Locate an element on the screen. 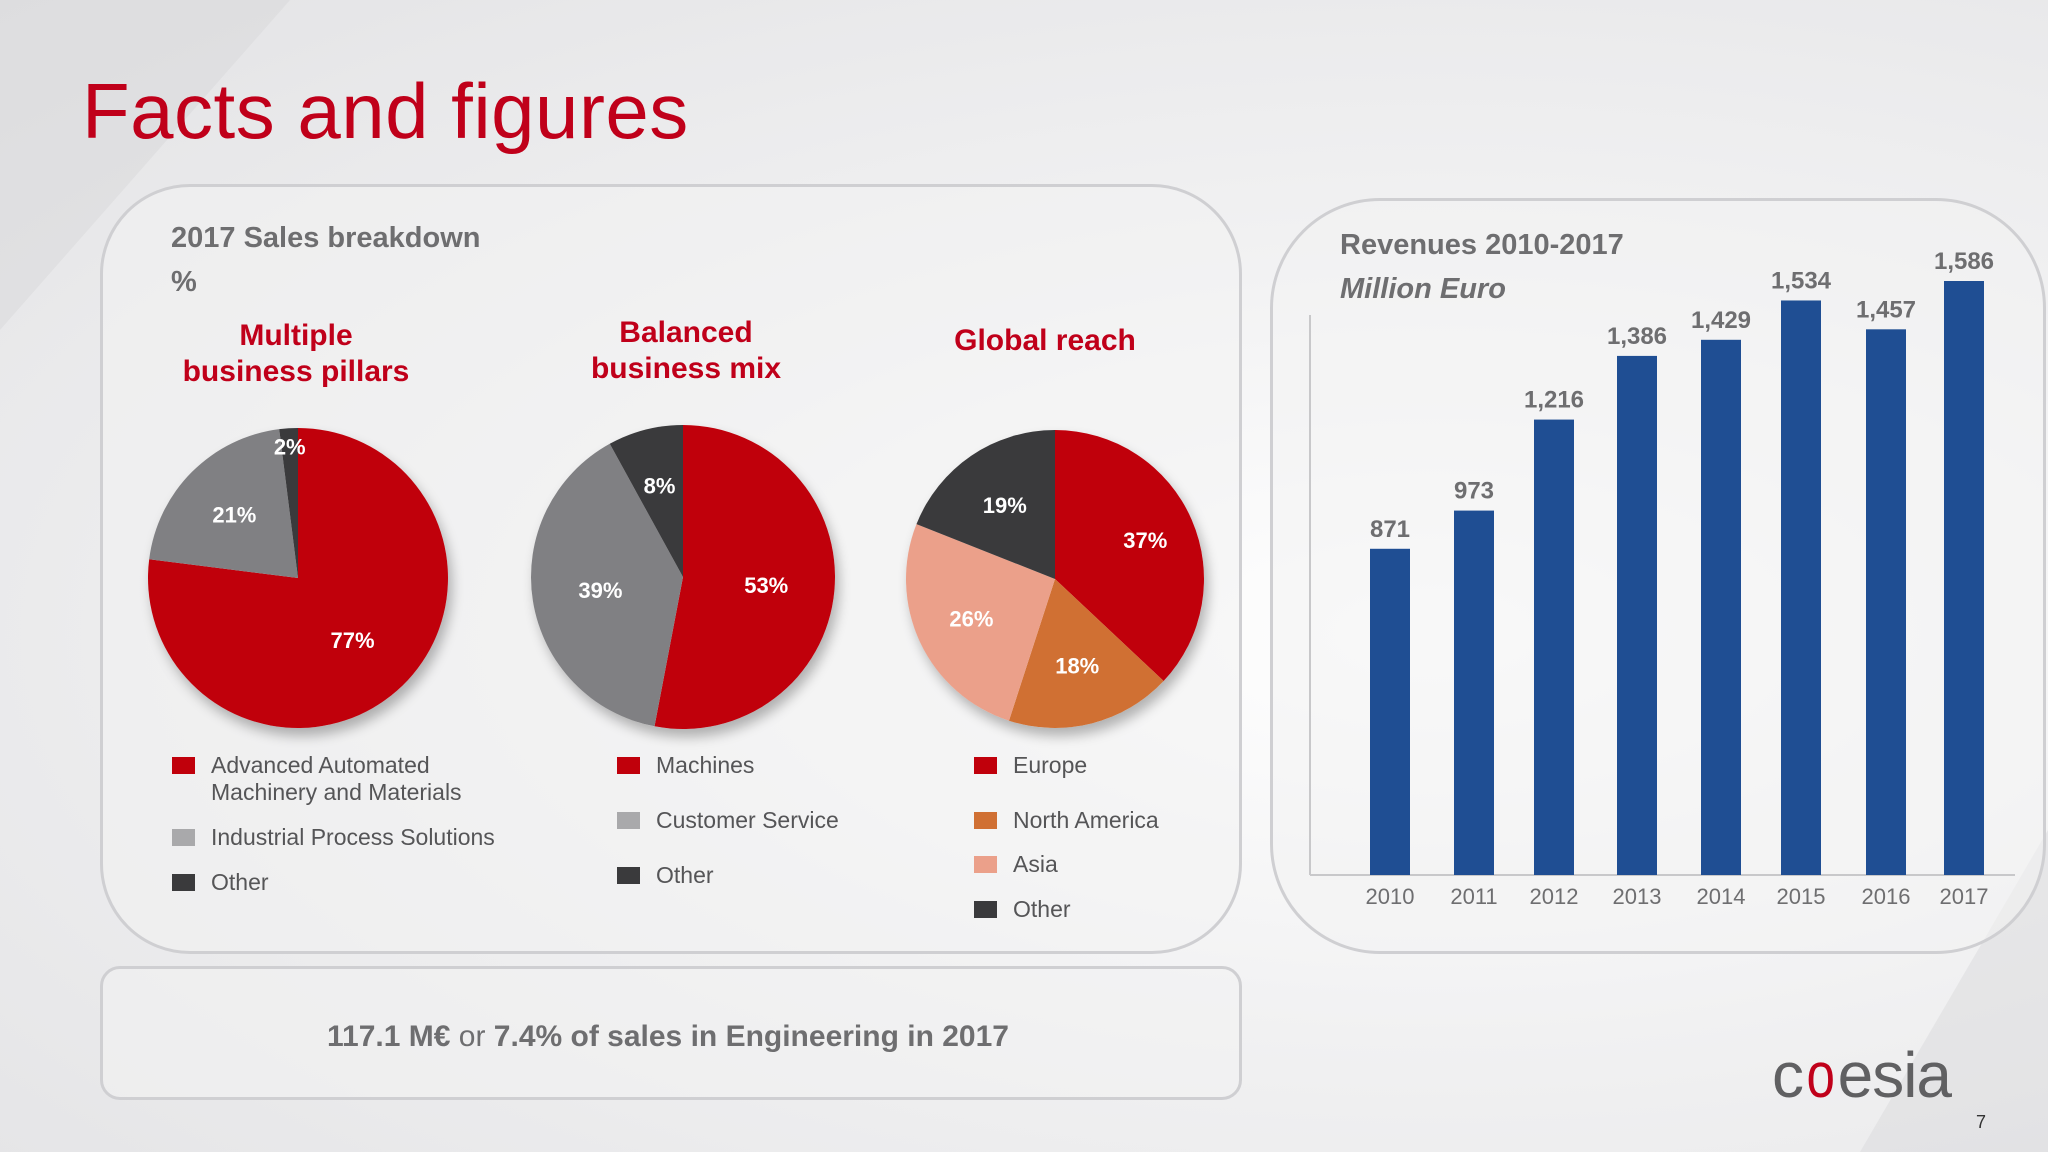  legend-label-line: Machinery and Materials is located at coordinates (336, 792).